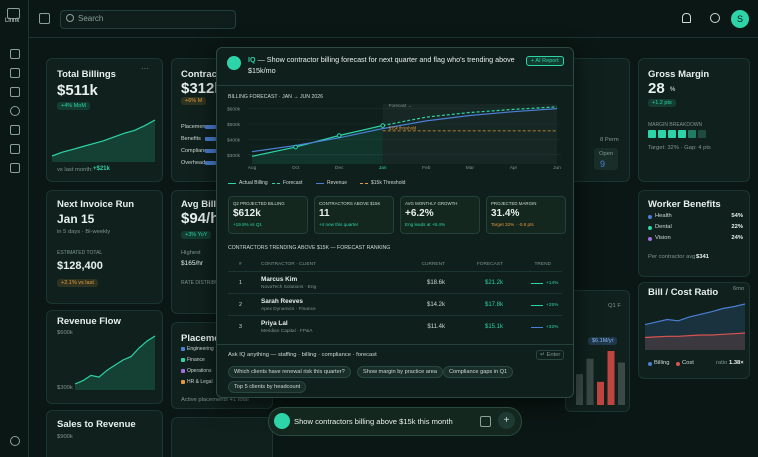 This screenshot has height=457, width=758. What do you see at coordinates (193, 127) in the screenshot?
I see `row-label: Placemen` at bounding box center [193, 127].